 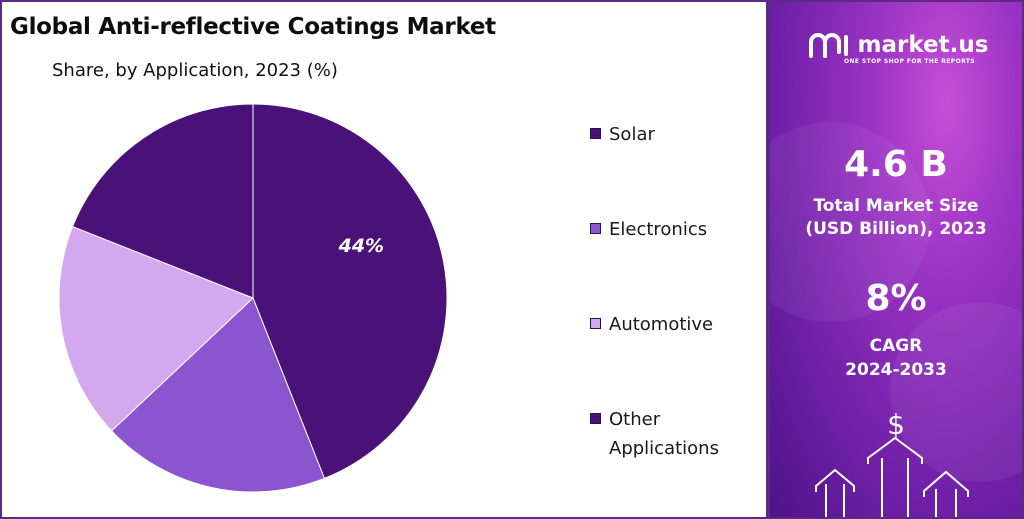 What do you see at coordinates (195, 70) in the screenshot?
I see `chart-subtitle: Share, by Application, 2023 (%)` at bounding box center [195, 70].